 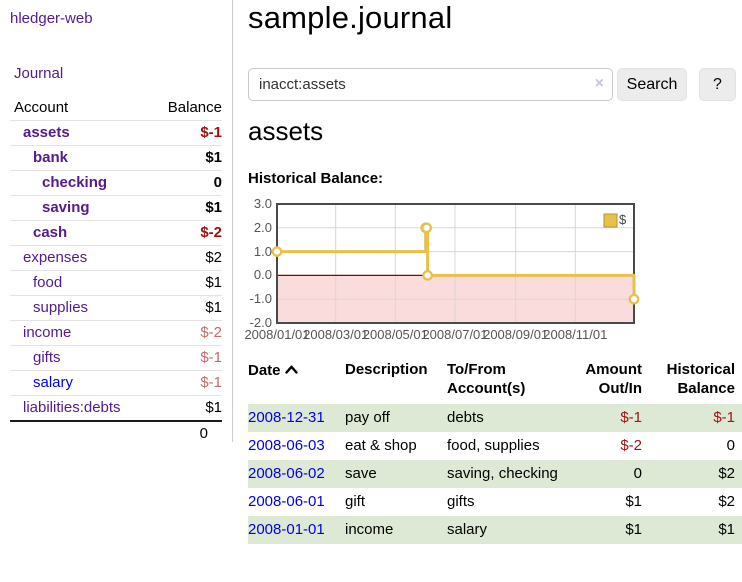 I want to click on account-row: salary $-1, so click(x=116, y=383).